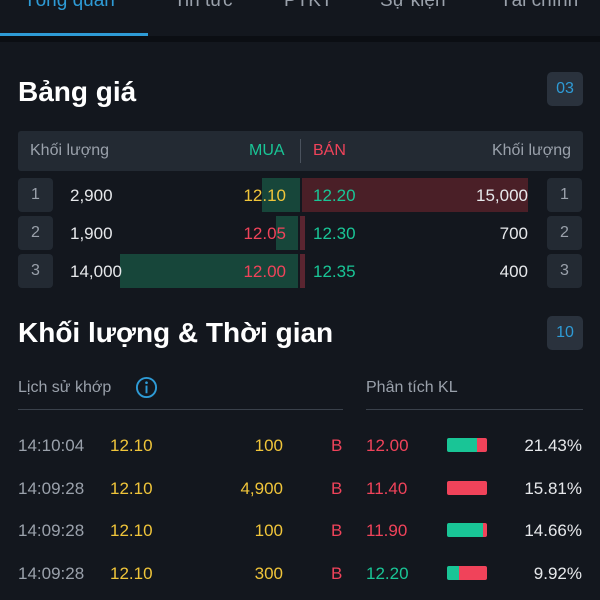 The image size is (600, 600). Describe the element at coordinates (264, 233) in the screenshot. I see `buy-price: 12.05` at that location.